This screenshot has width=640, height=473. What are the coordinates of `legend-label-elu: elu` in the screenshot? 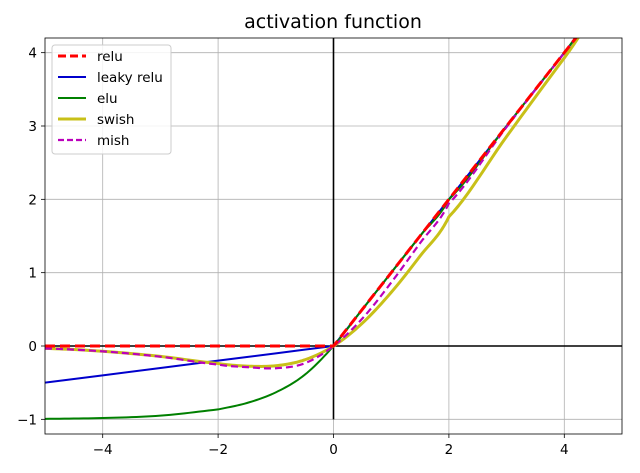 It's located at (107, 99).